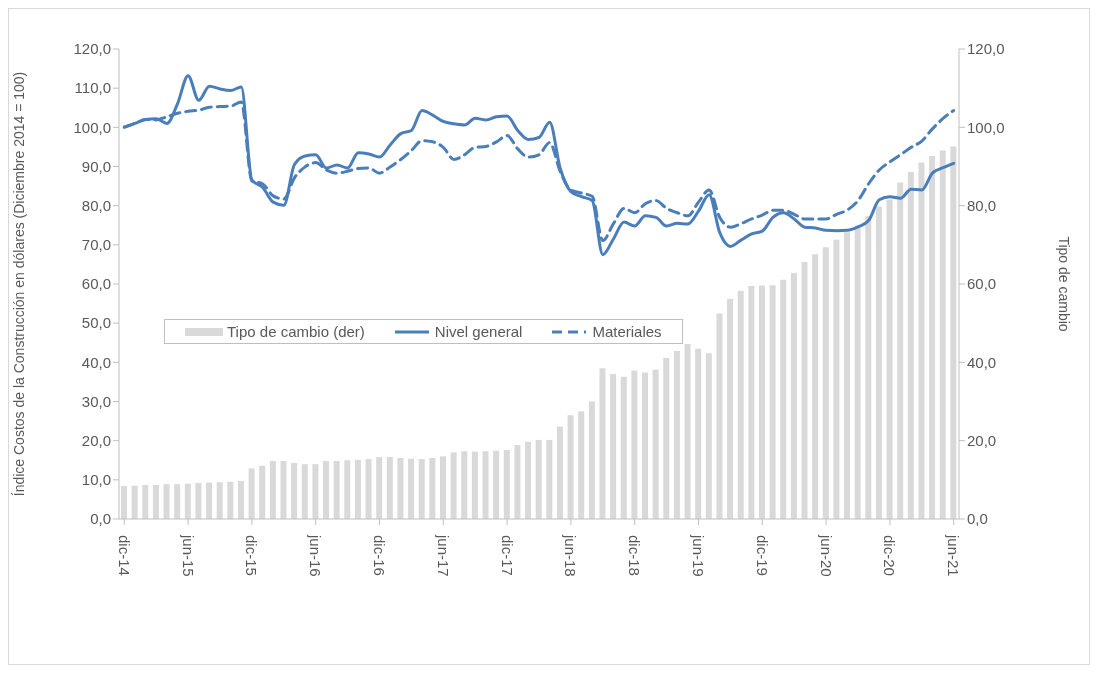 This screenshot has height=675, width=1098. What do you see at coordinates (982, 205) in the screenshot?
I see `y2-tick-label: 80,0` at bounding box center [982, 205].